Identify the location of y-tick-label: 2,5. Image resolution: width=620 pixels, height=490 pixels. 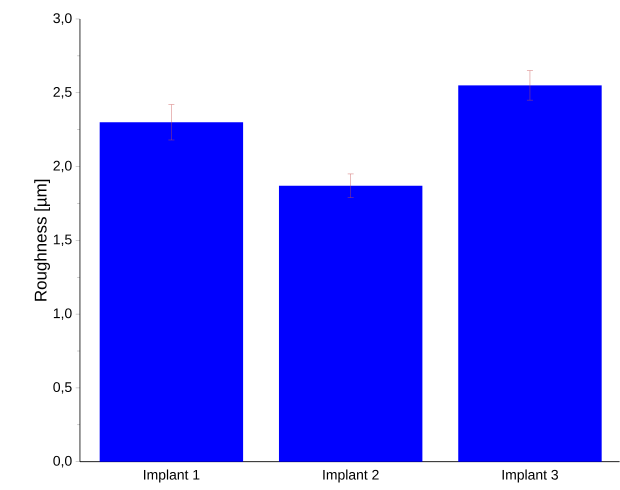
(63, 93).